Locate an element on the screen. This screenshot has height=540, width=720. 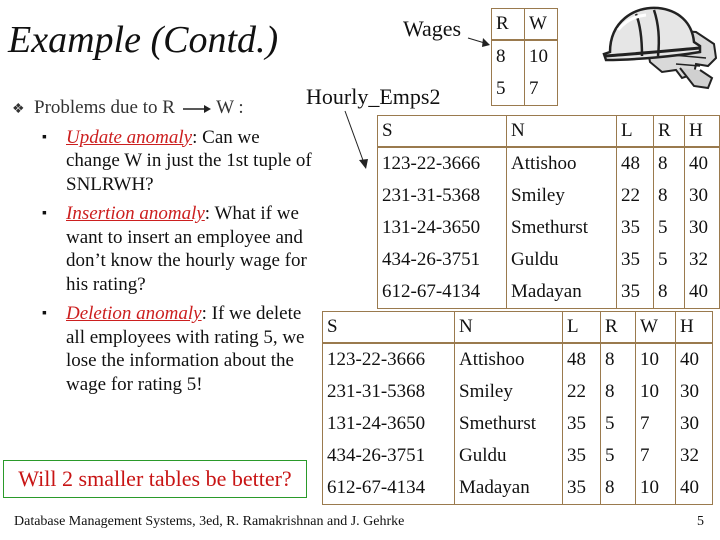
page-number: 5 is located at coordinates (700, 521).